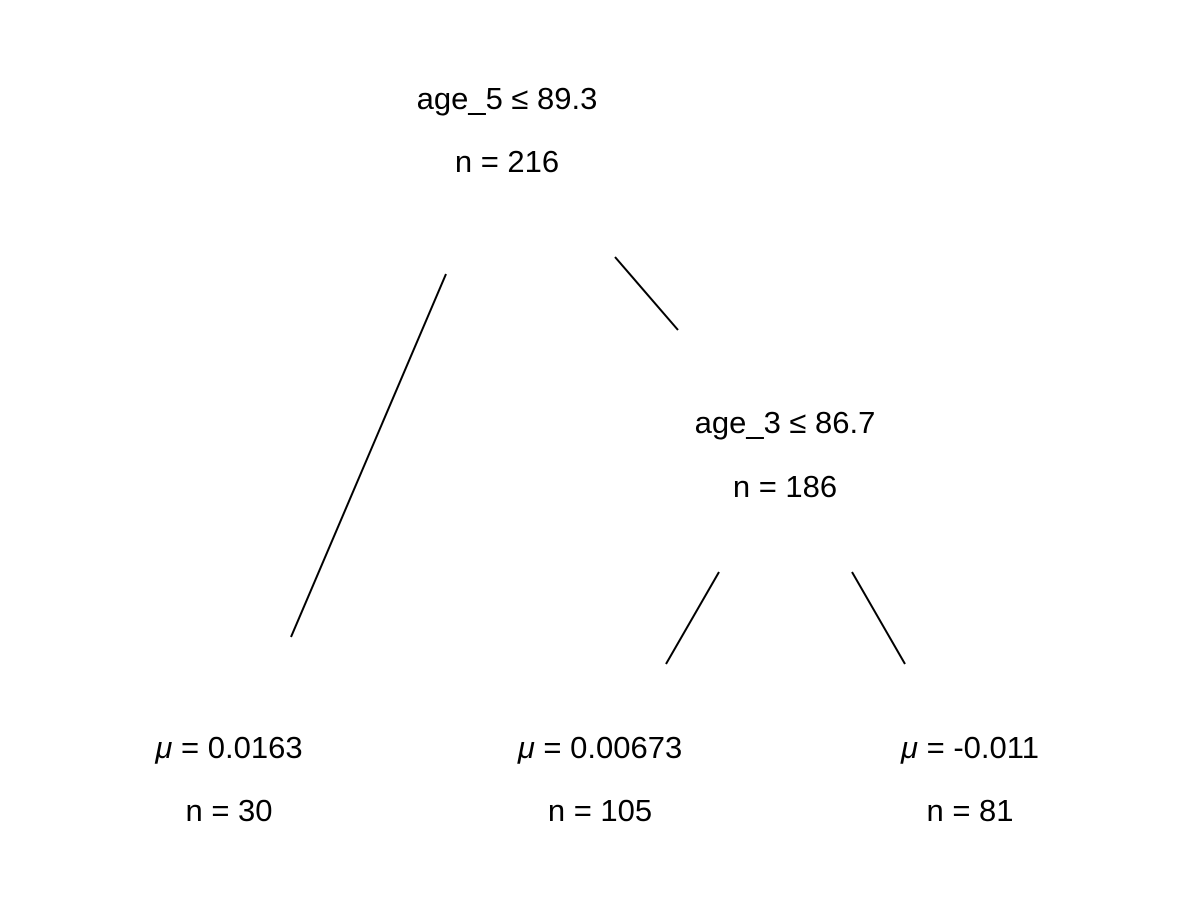  Describe the element at coordinates (237, 747) in the screenshot. I see `leaf-1-mean-value: = 0.0163` at that location.